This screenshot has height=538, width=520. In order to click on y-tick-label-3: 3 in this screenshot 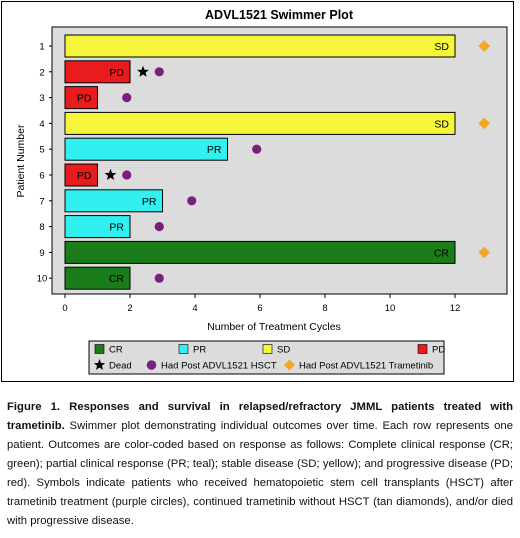, I will do `click(41, 98)`.